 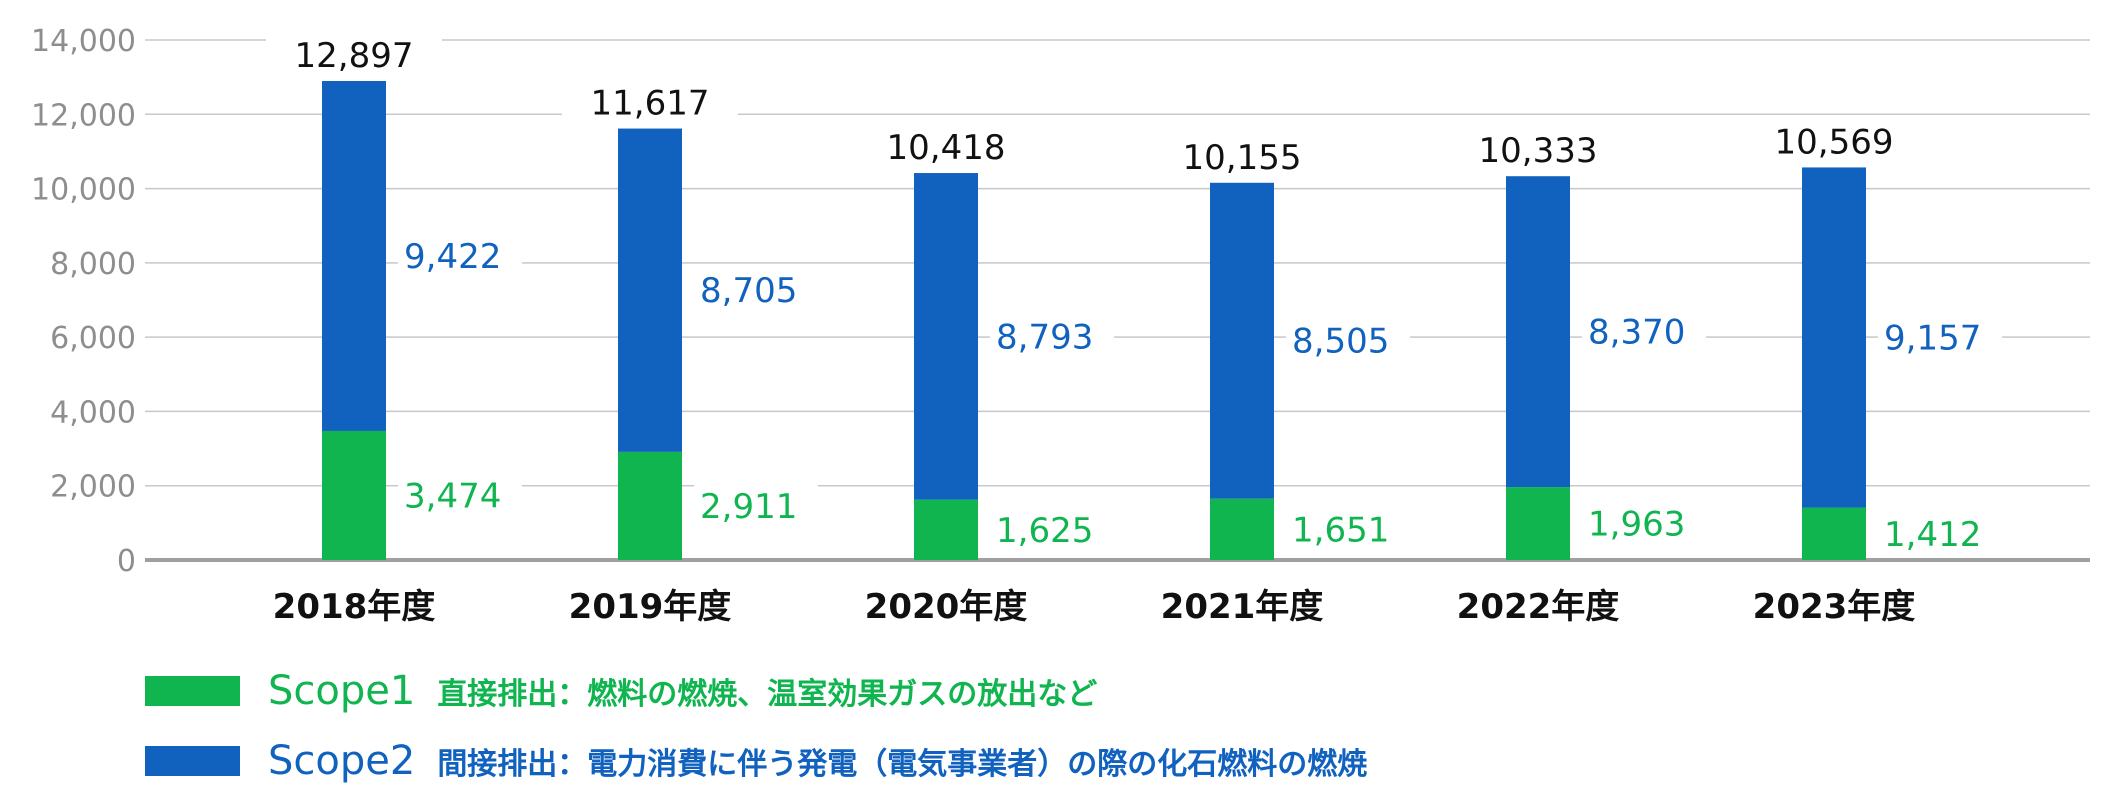 What do you see at coordinates (192, 761) in the screenshot?
I see `legend-swatch-scope2` at bounding box center [192, 761].